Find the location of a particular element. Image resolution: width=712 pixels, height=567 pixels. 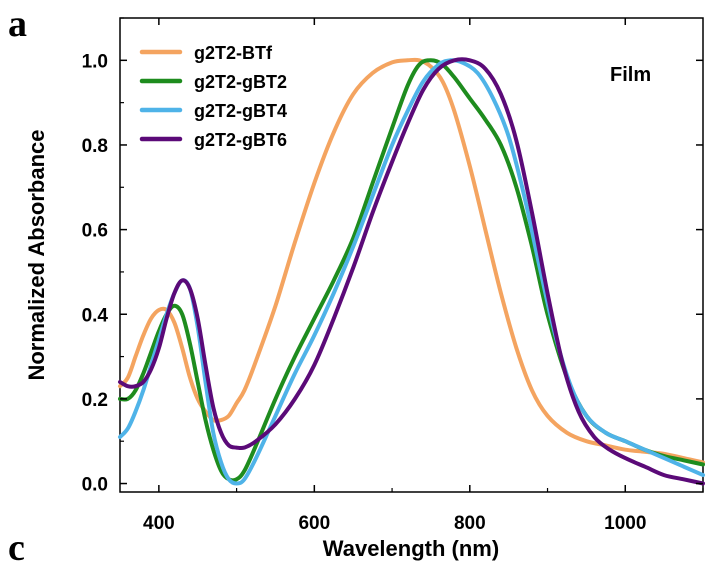

legend-label: g2T2-gBT6 is located at coordinates (240, 140).